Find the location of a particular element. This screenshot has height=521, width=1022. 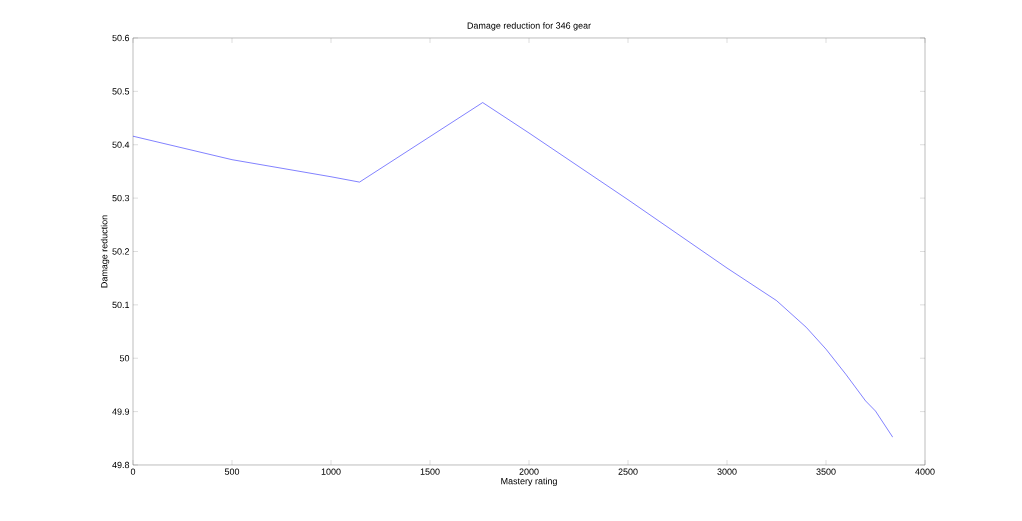

y-tick-label: 50.4 is located at coordinates (121, 144).